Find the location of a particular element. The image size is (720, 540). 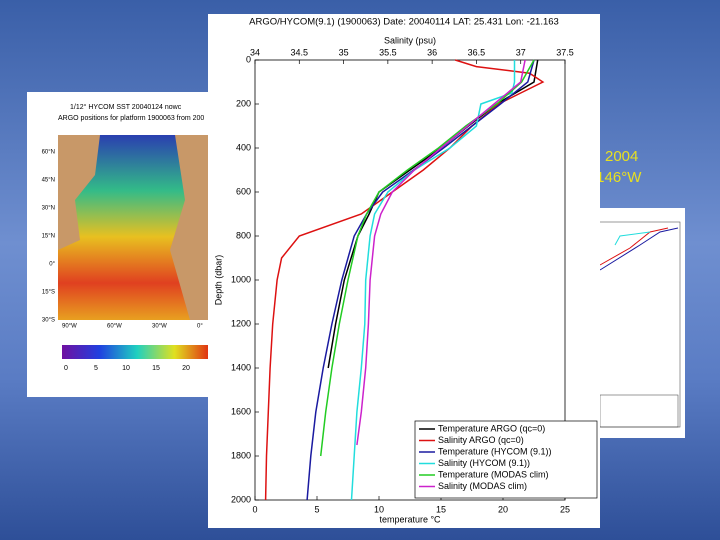

legend-label: Salinity (MODAS clim) is located at coordinates (482, 486).